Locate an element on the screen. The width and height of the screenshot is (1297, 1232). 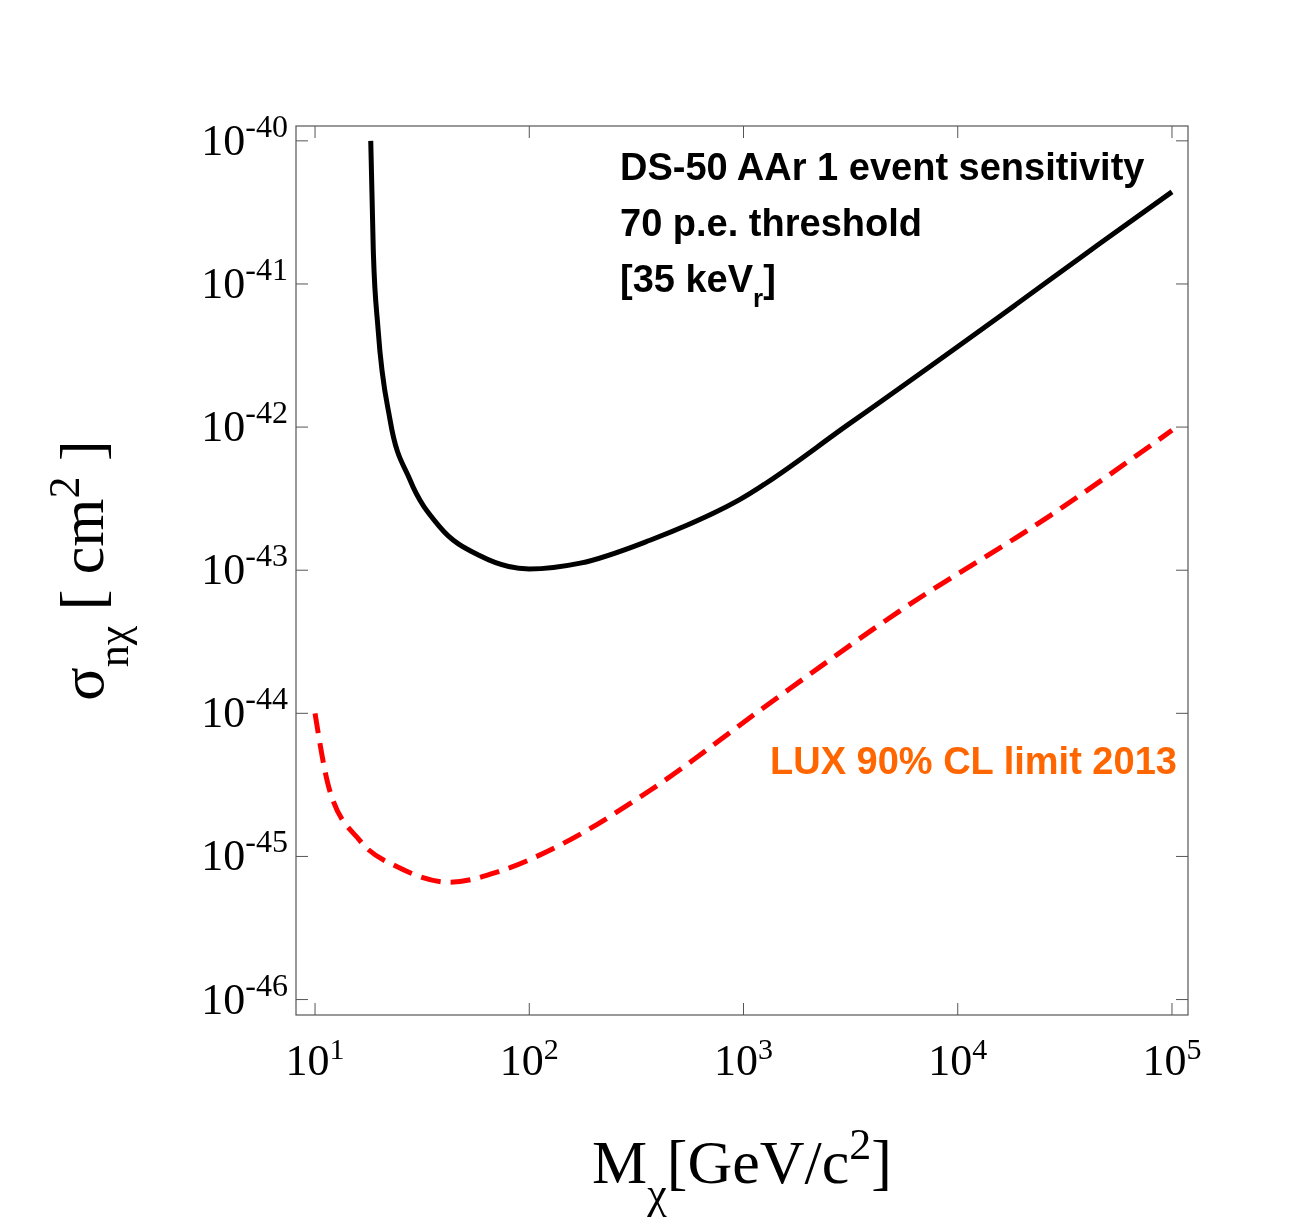
x-tick-label: 10$^{3}$ is located at coordinates (743, 1058).